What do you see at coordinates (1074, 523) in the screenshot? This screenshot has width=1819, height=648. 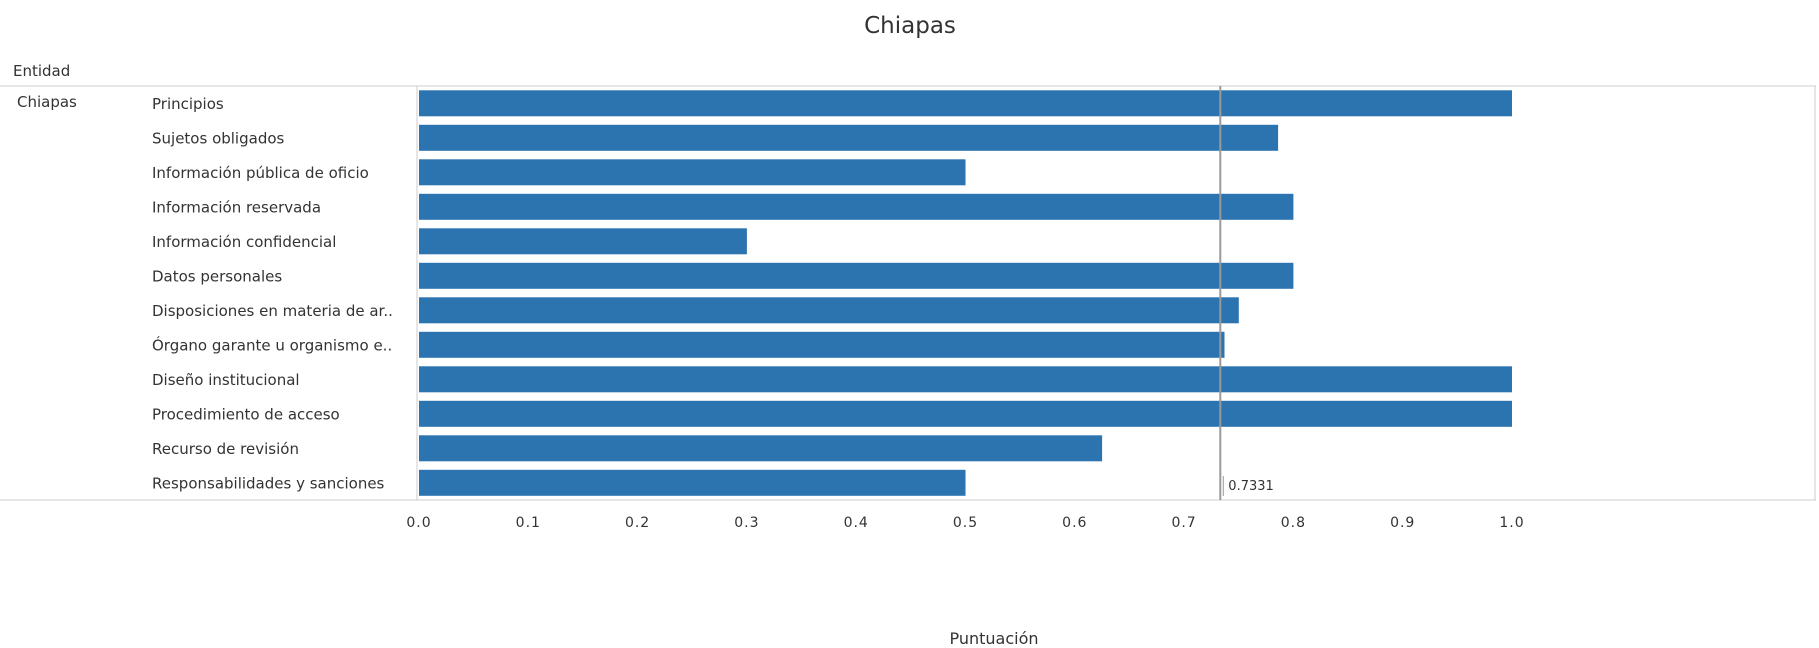 I see `x-tick-label: 0.6` at bounding box center [1074, 523].